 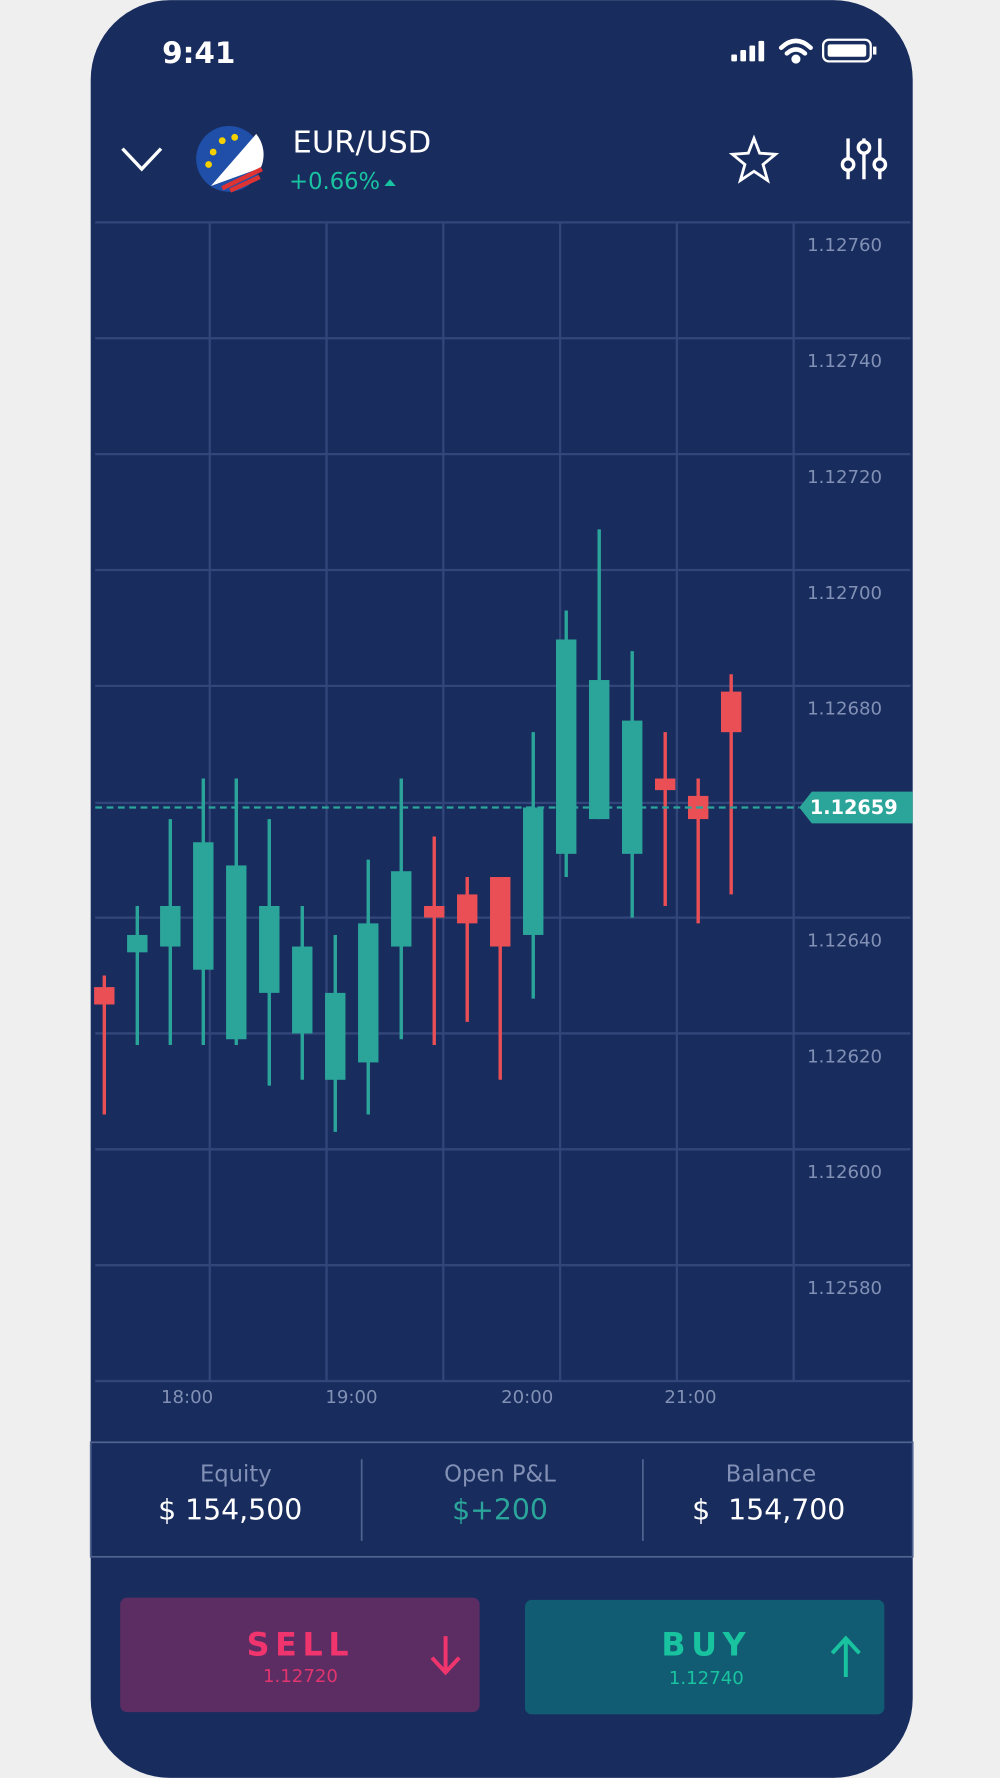 I want to click on x-tick-label: 19:00, so click(x=351, y=1397).